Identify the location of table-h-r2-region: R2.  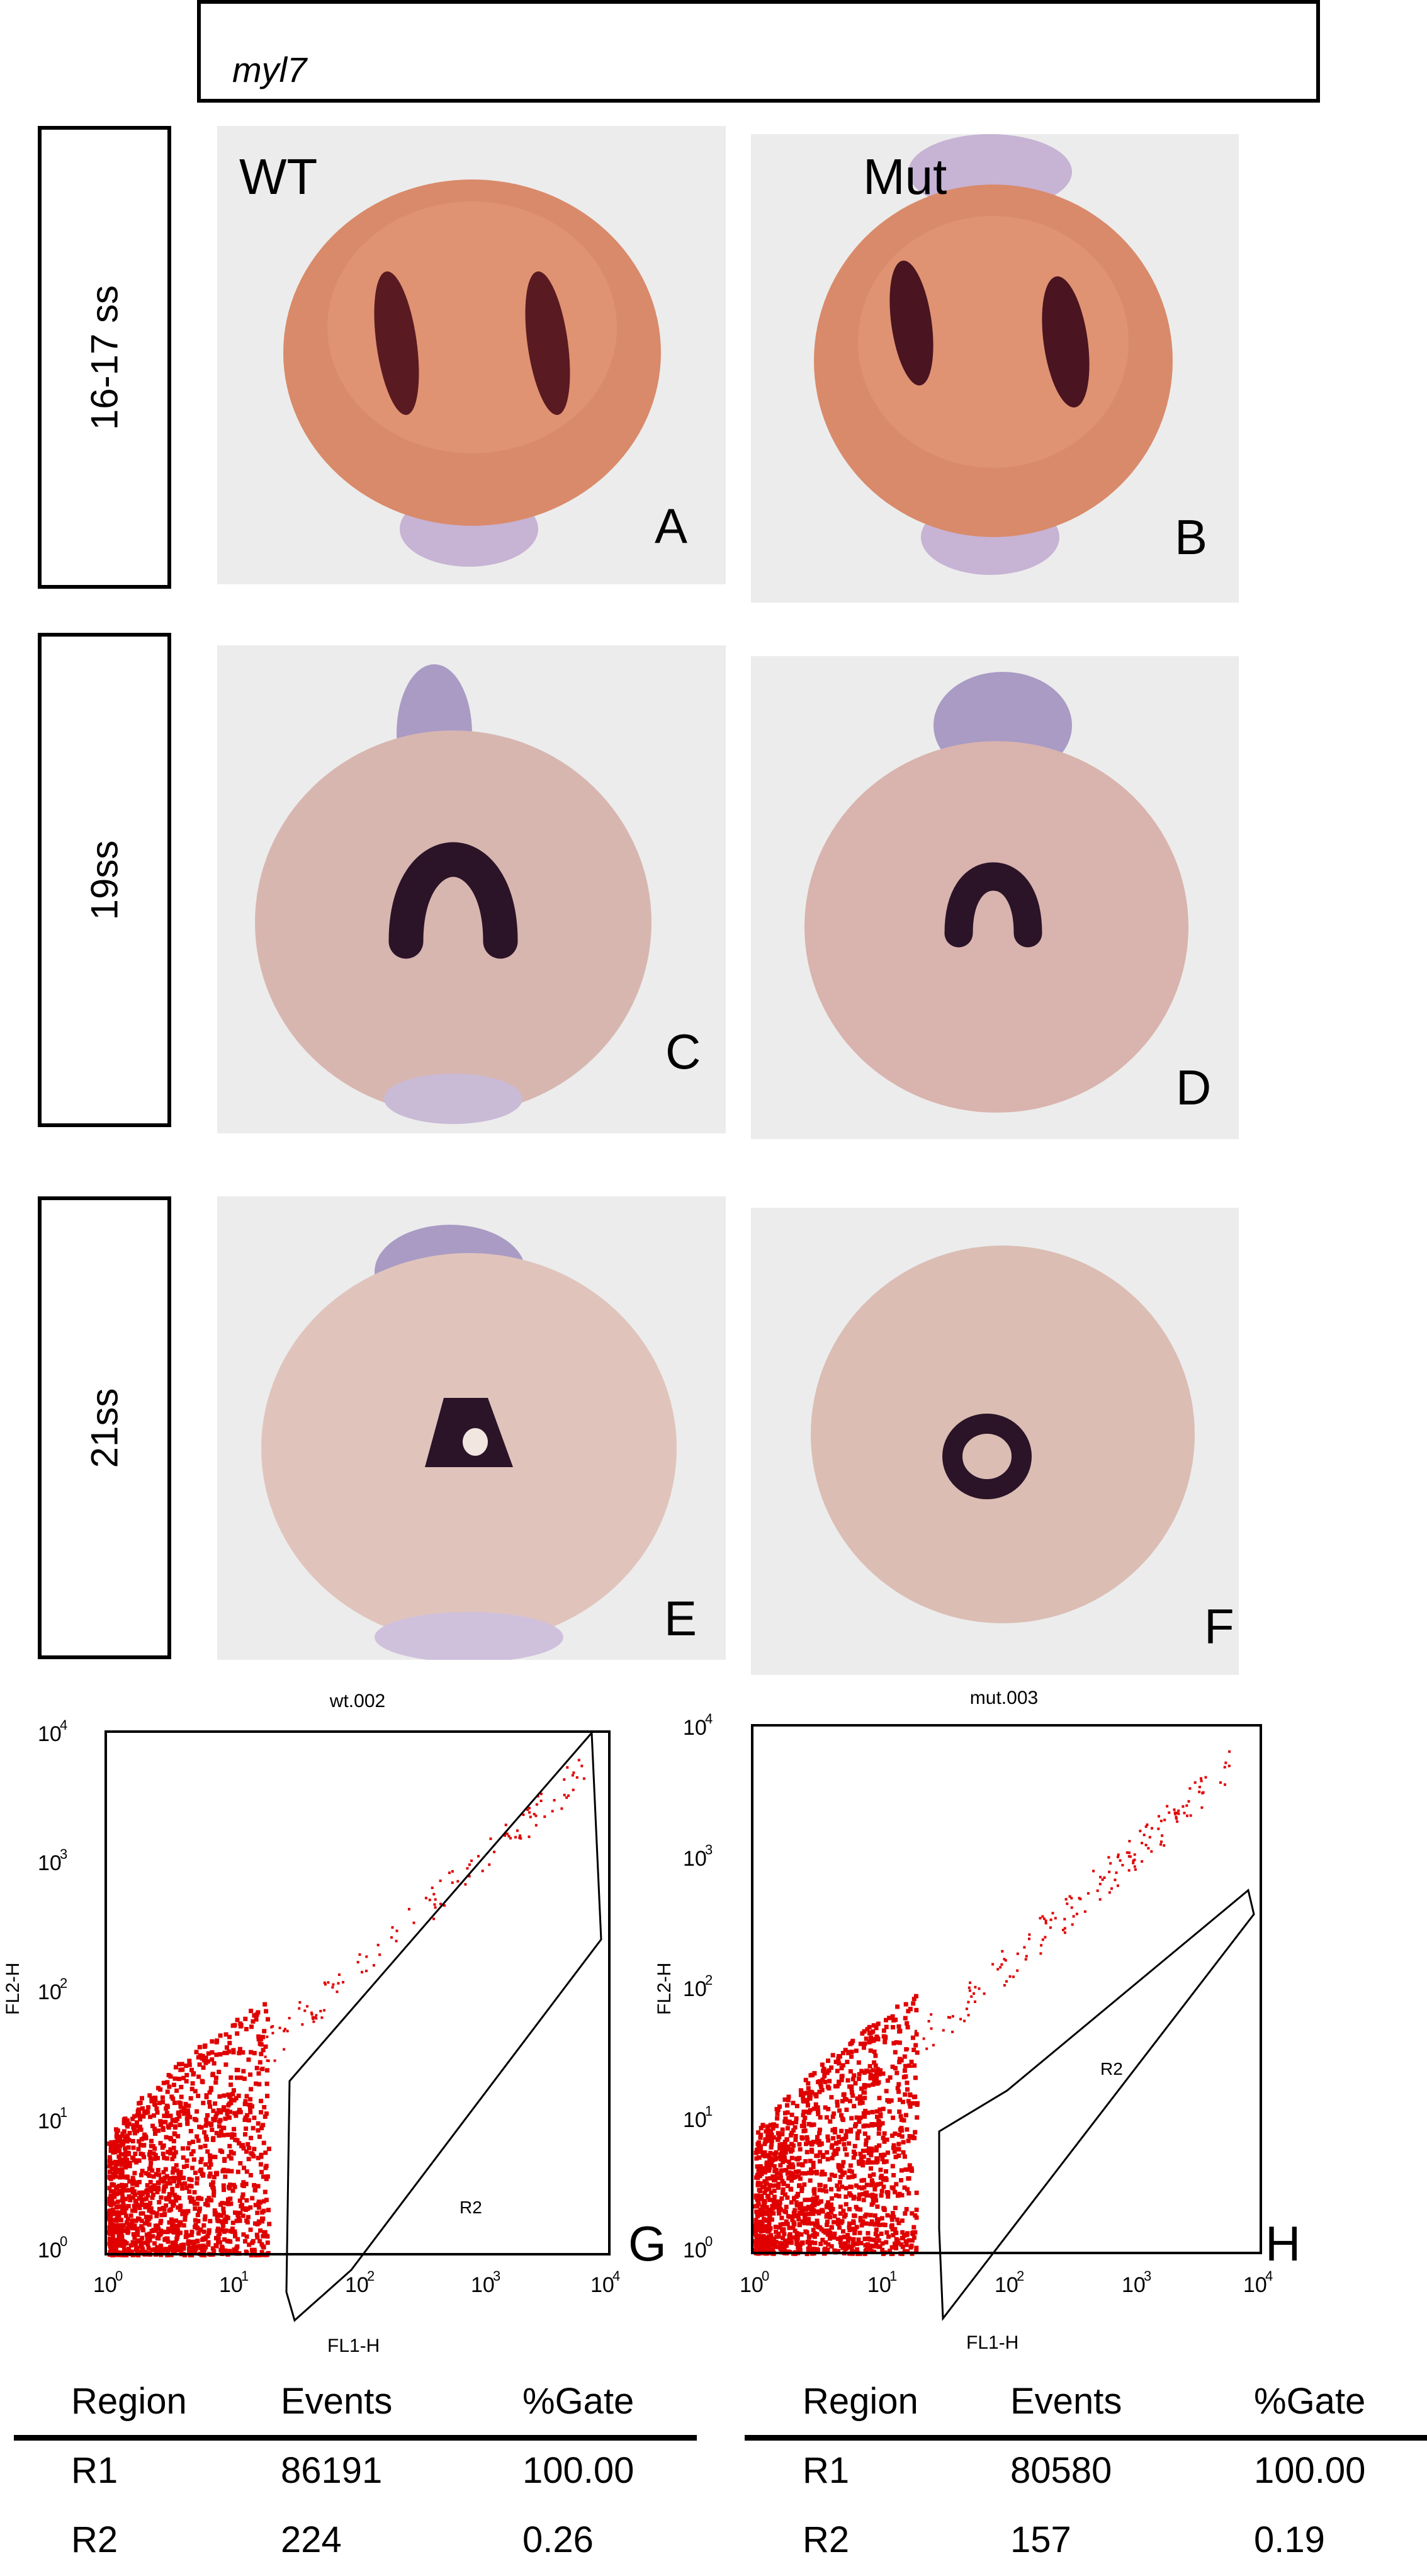
(826, 2539).